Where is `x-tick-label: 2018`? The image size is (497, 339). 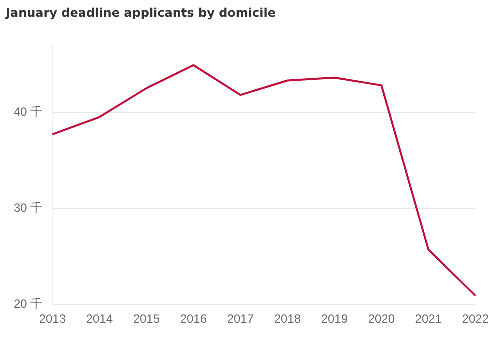
x-tick-label: 2018 is located at coordinates (288, 319).